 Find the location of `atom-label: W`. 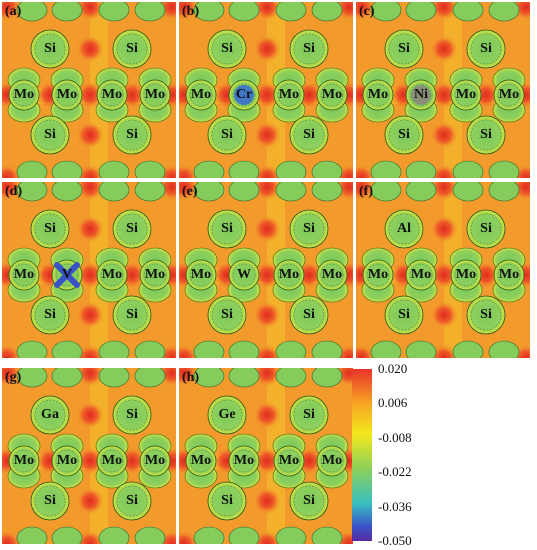

atom-label: W is located at coordinates (244, 274).